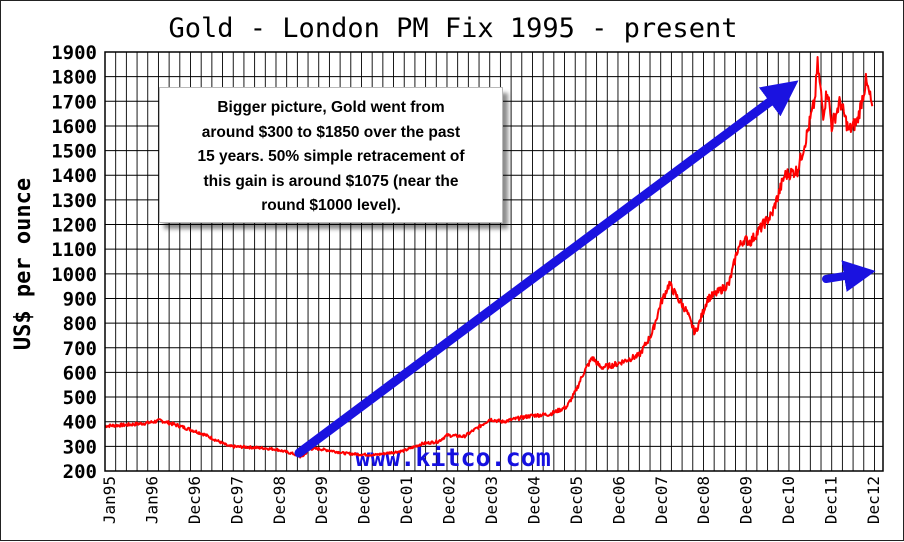  What do you see at coordinates (80, 299) in the screenshot?
I see `y-tick-label: 900` at bounding box center [80, 299].